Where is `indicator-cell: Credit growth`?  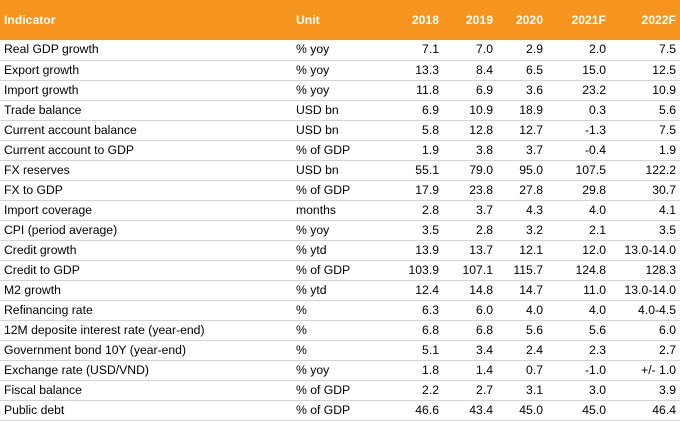
indicator-cell: Credit growth is located at coordinates (146, 250).